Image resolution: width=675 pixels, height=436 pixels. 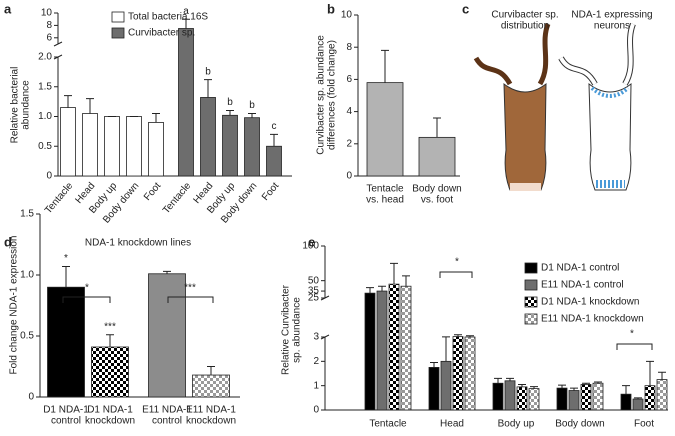 What do you see at coordinates (525, 187) in the screenshot?
I see `foot` at bounding box center [525, 187].